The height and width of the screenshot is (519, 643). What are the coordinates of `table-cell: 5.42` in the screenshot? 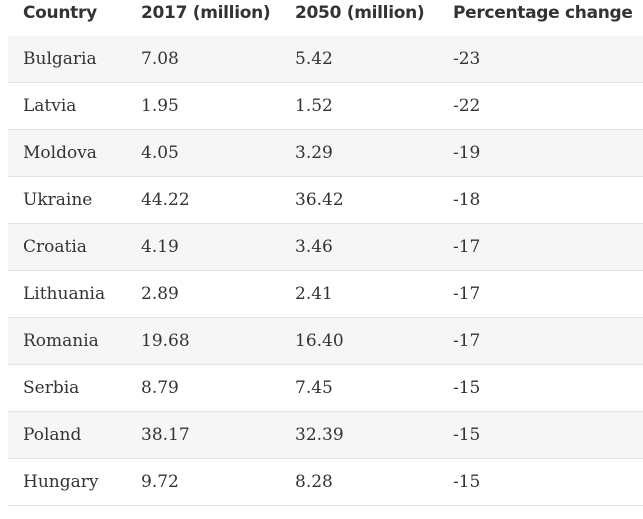 It's located at (314, 59).